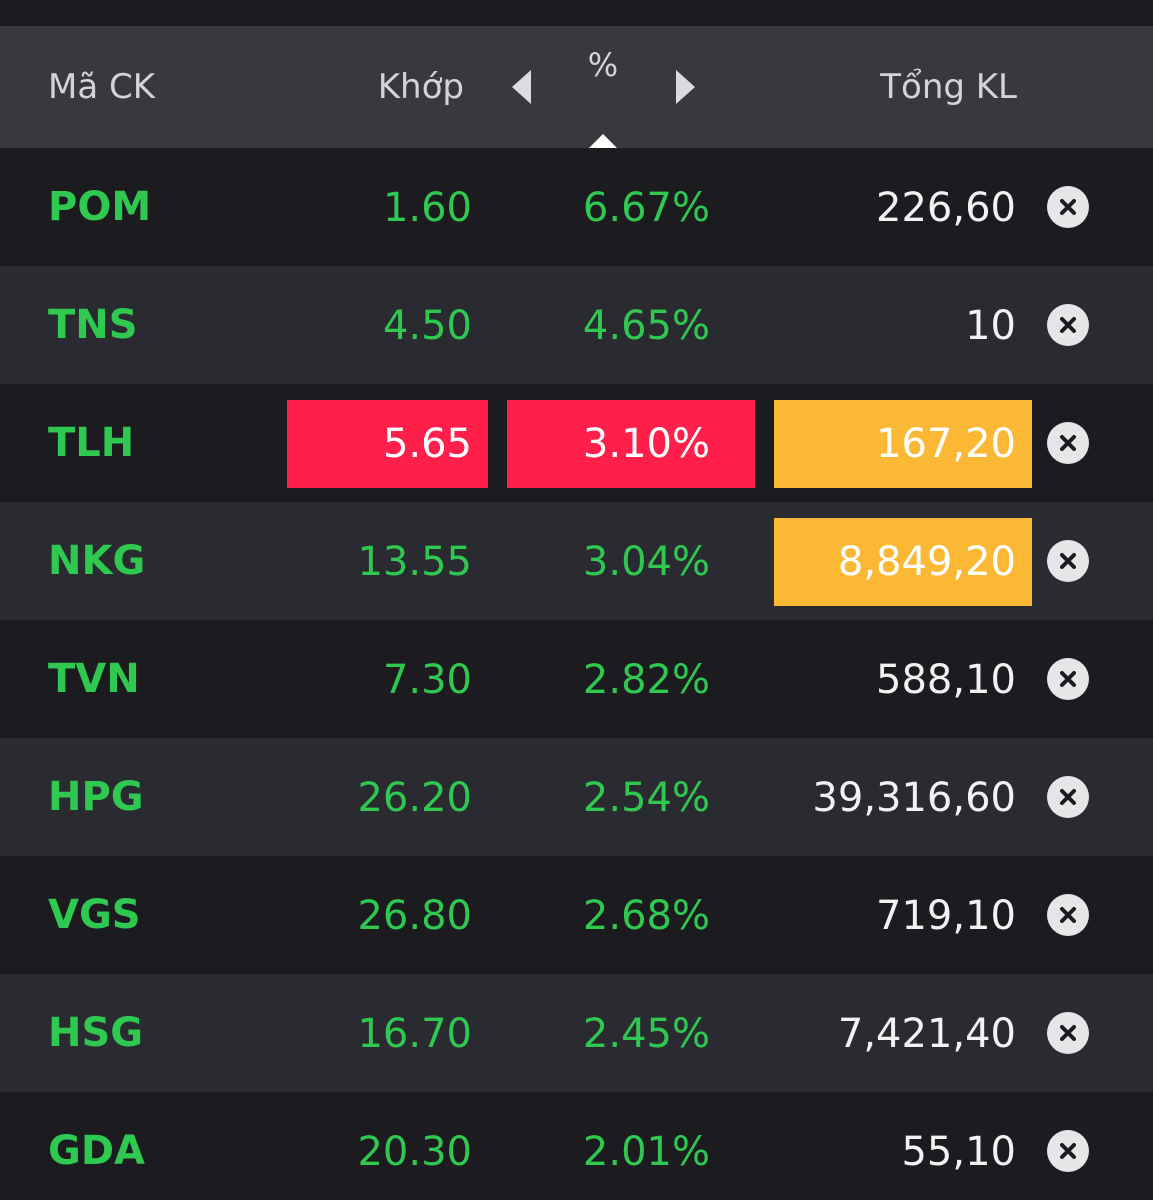 This screenshot has height=1200, width=1153. What do you see at coordinates (96, 1151) in the screenshot?
I see `stock-symbol: GDA` at bounding box center [96, 1151].